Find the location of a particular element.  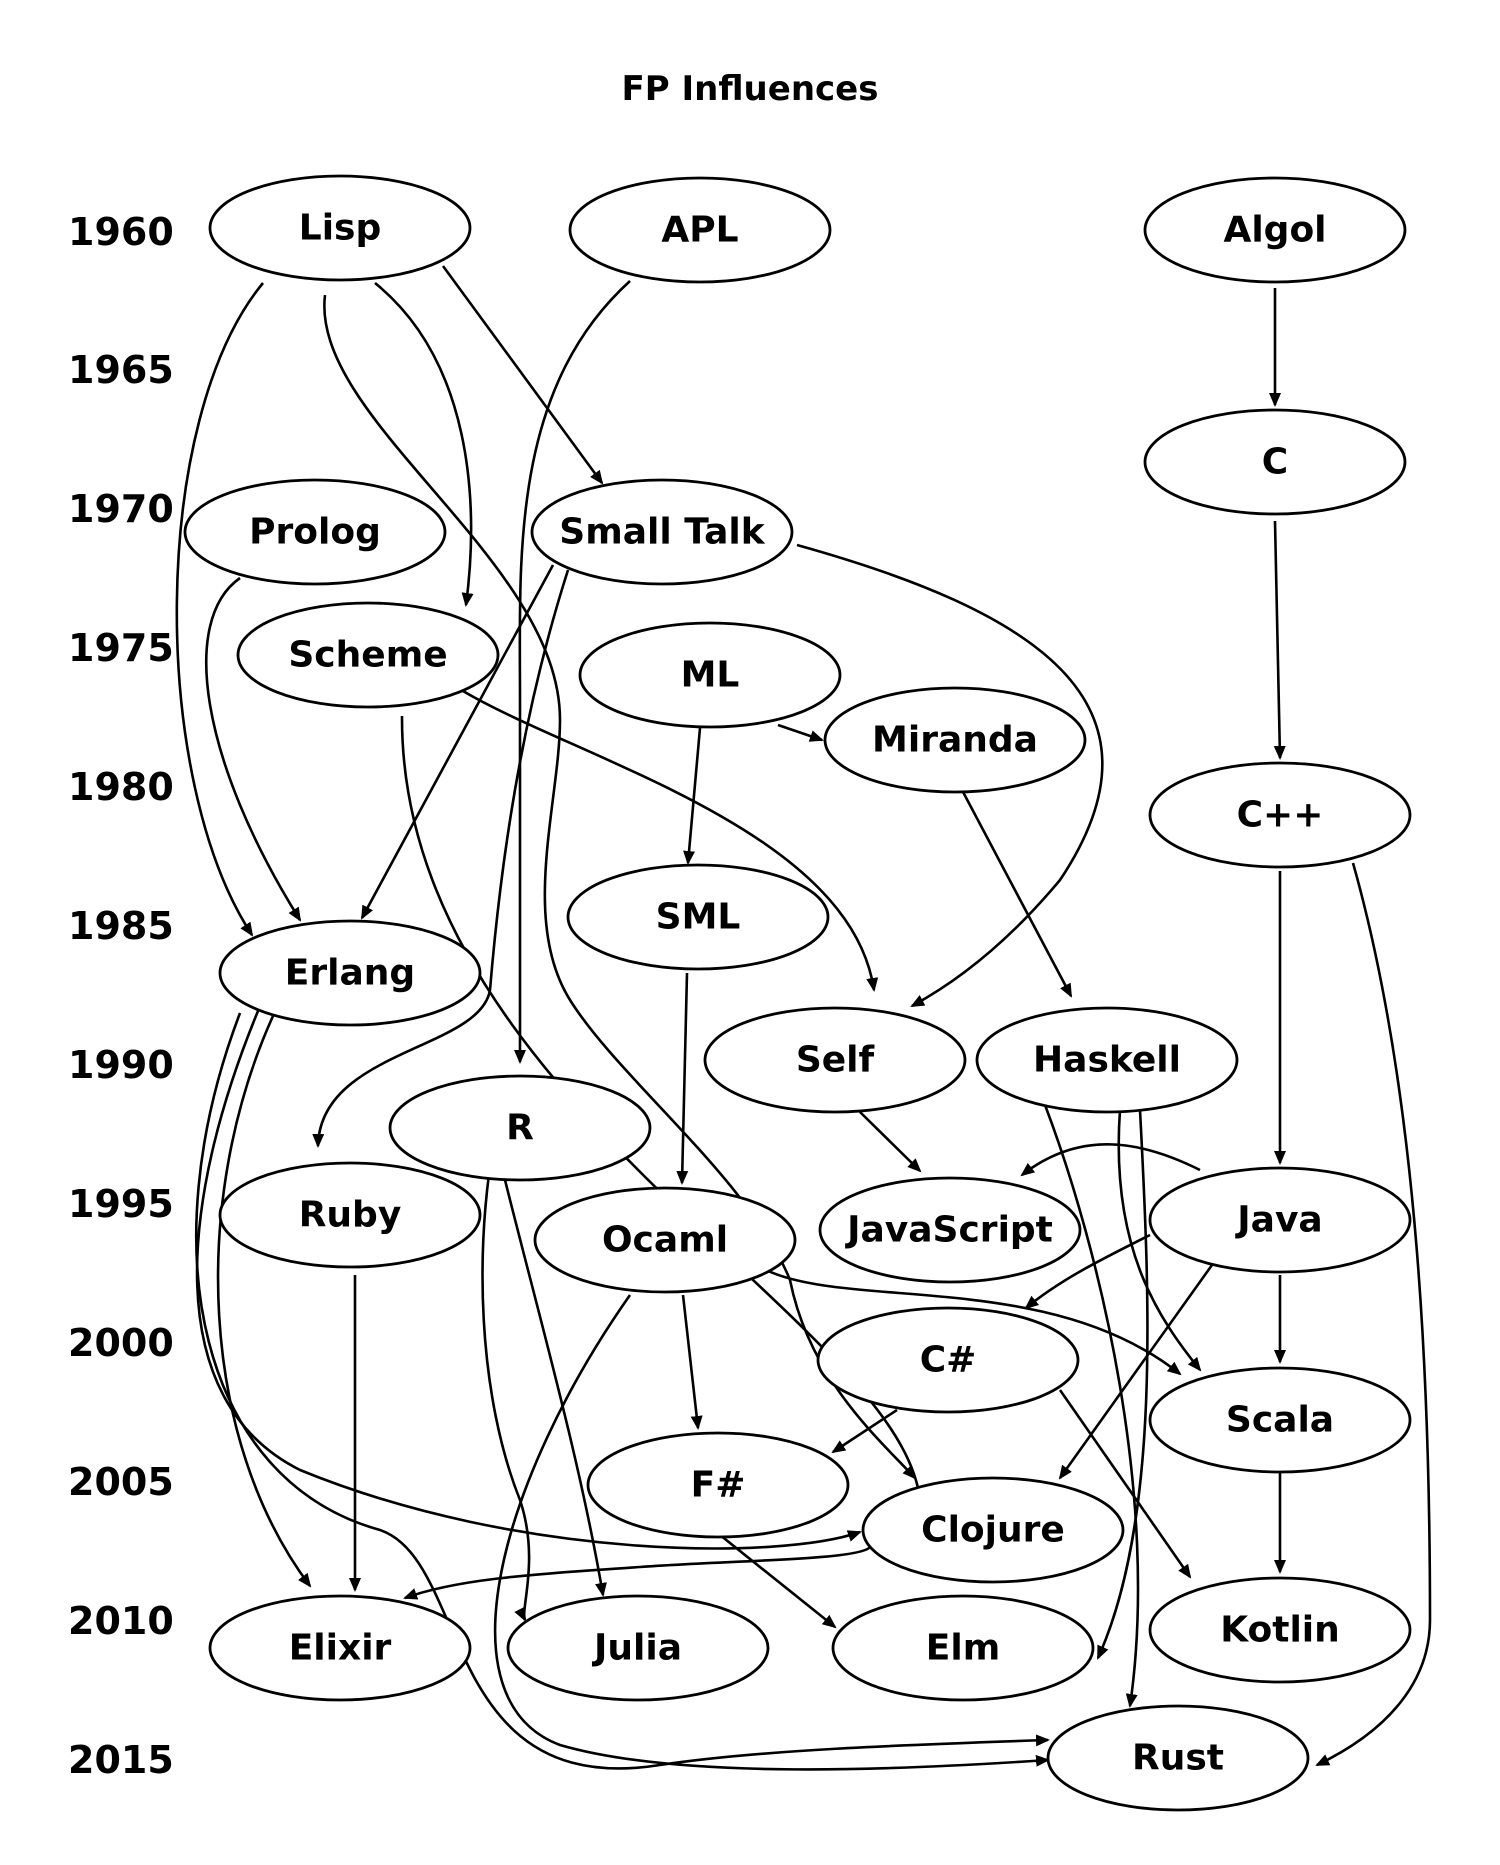

node-label: Algol is located at coordinates (1274, 230).